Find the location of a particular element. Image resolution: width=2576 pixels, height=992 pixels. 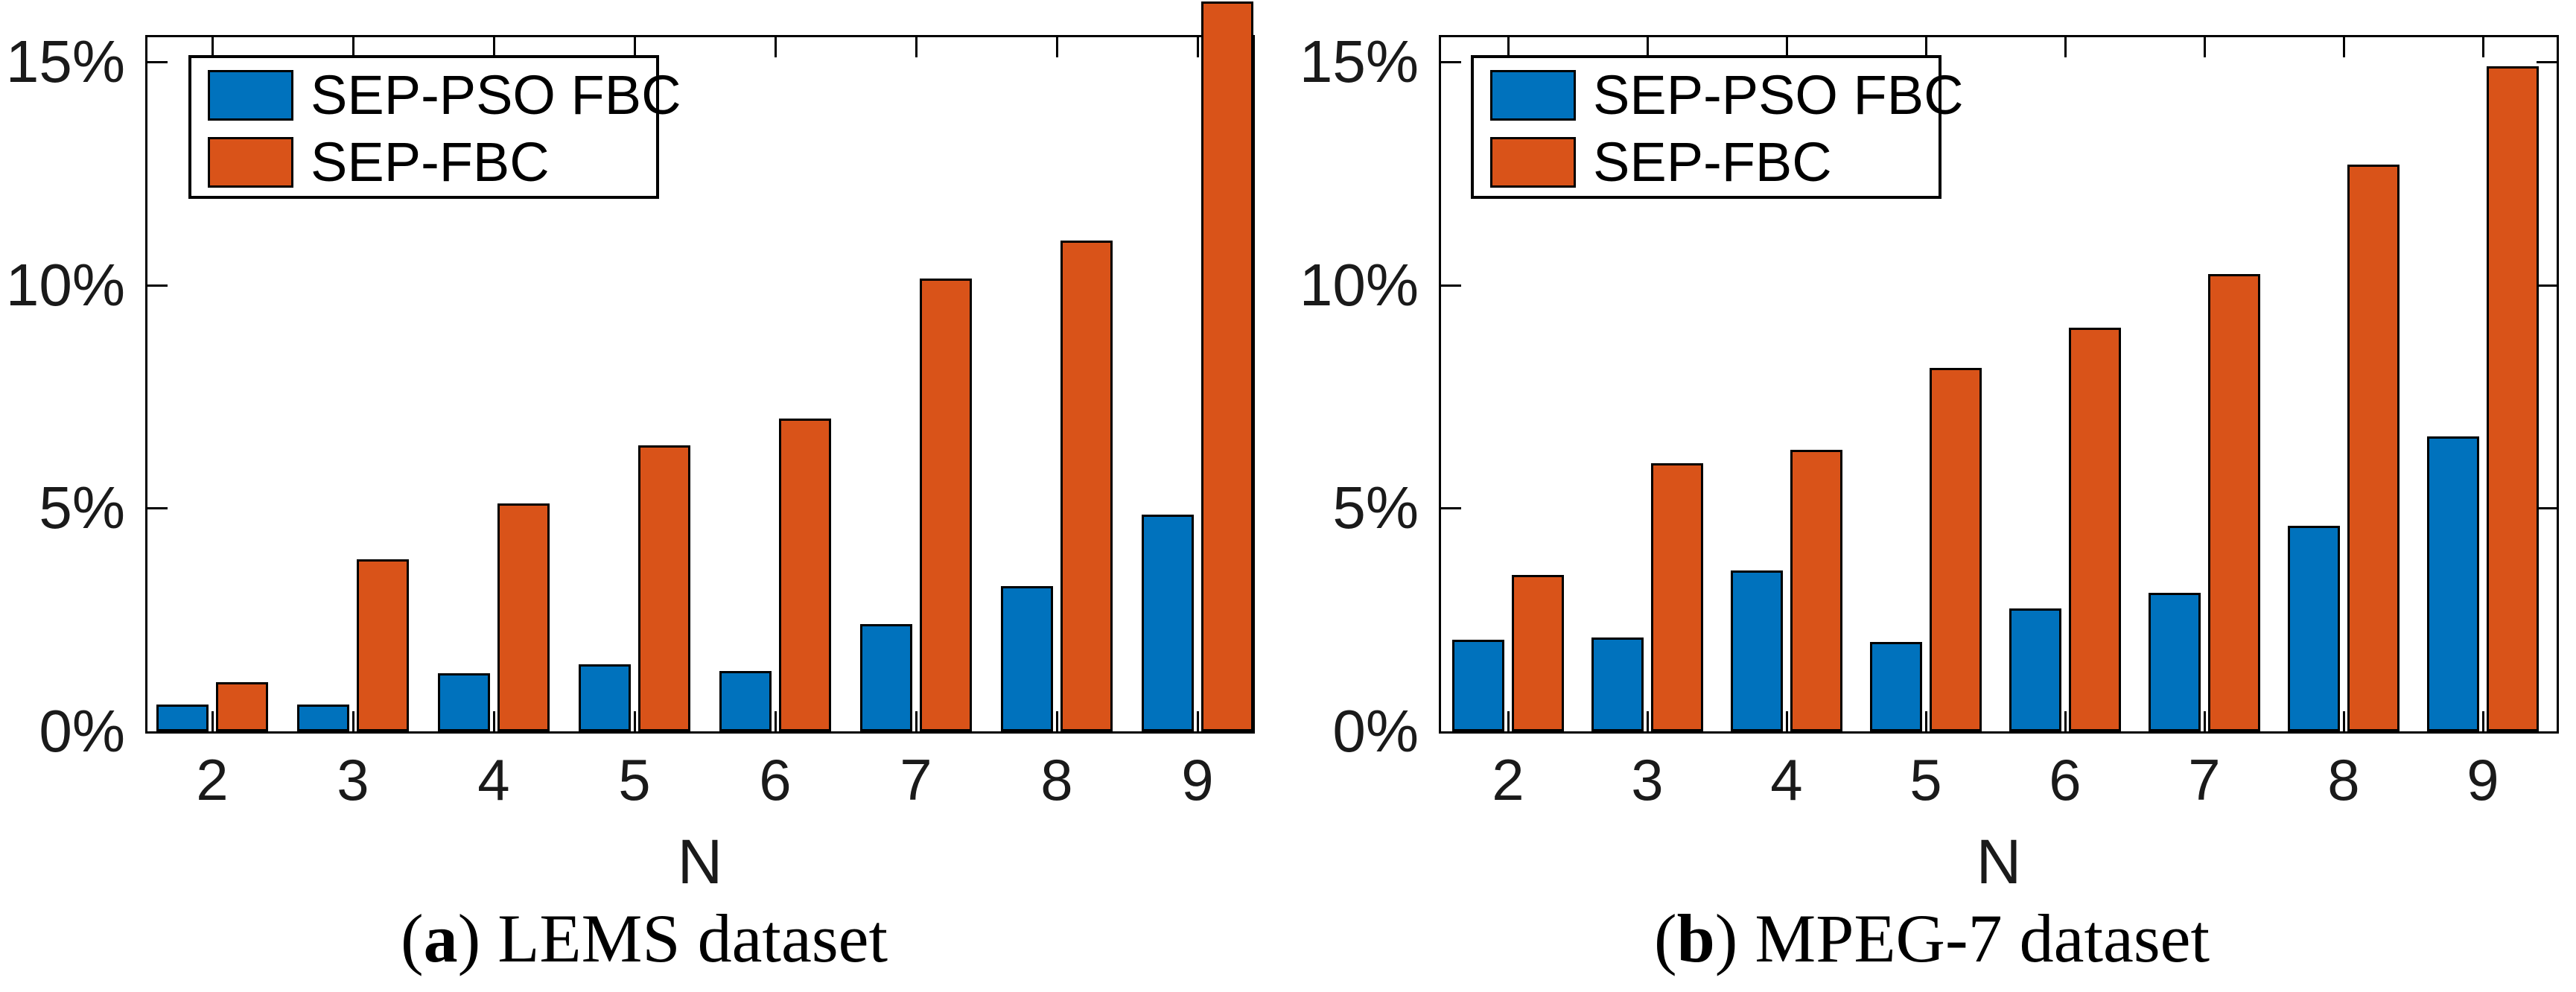

legend-swatch-sep-pso-fbc is located at coordinates (250, 96).